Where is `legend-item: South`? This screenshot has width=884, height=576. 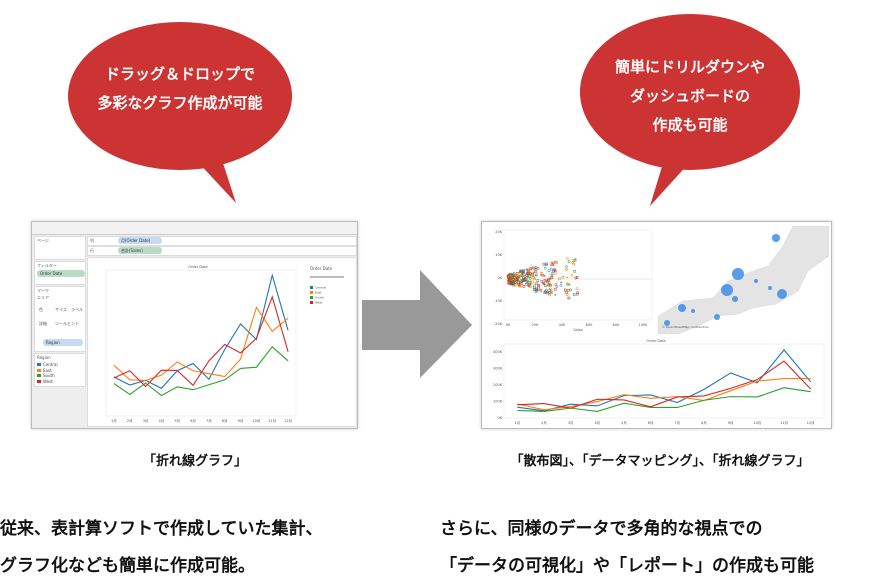 legend-item: South is located at coordinates (47, 376).